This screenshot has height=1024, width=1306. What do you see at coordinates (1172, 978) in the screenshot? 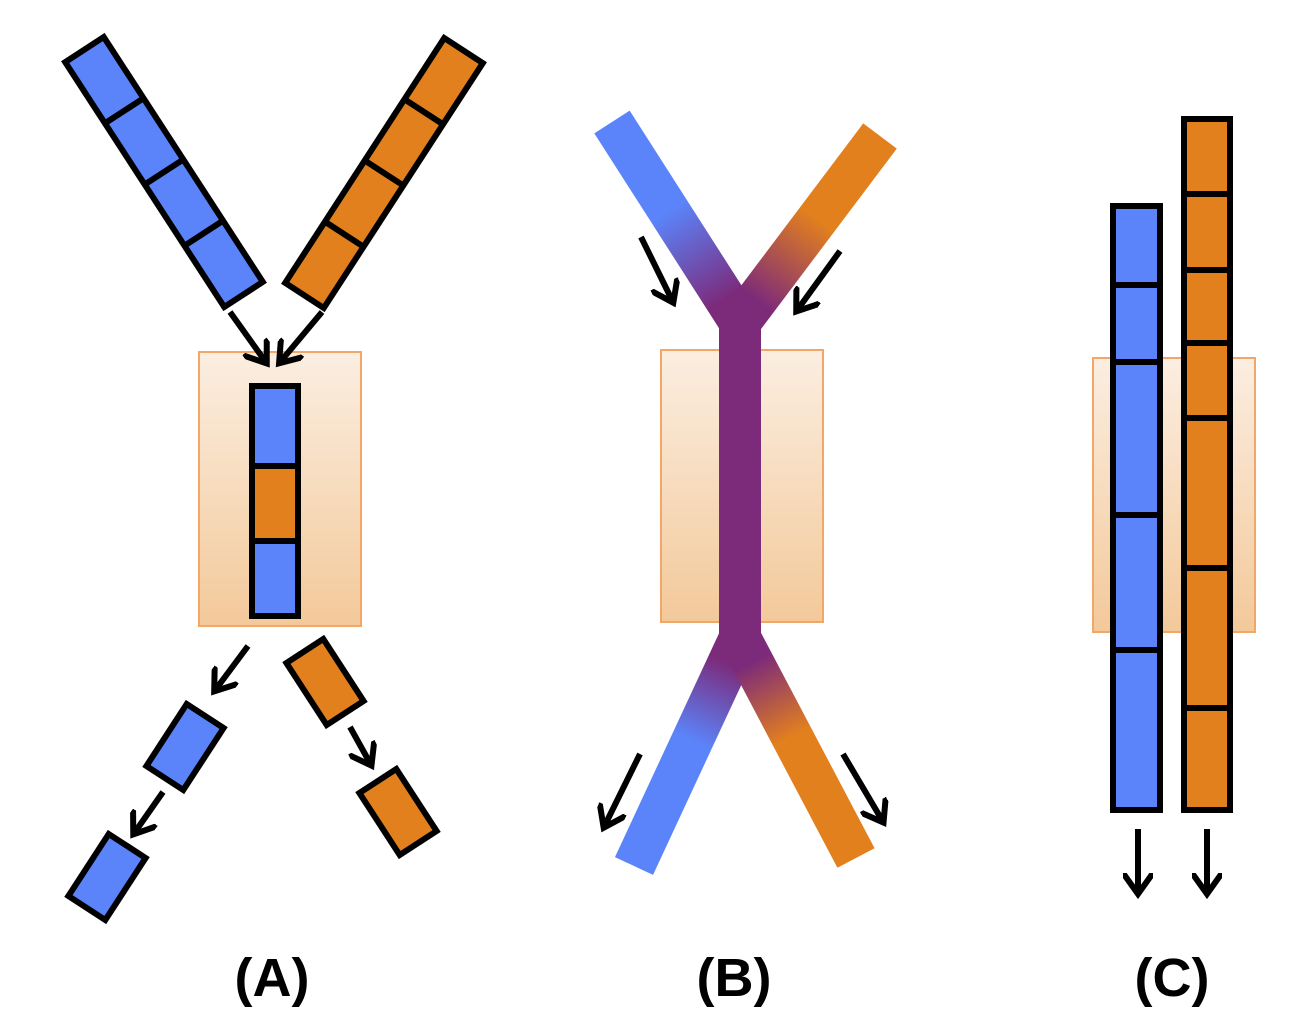
I see `panel-c-label: (C)` at bounding box center [1172, 978].